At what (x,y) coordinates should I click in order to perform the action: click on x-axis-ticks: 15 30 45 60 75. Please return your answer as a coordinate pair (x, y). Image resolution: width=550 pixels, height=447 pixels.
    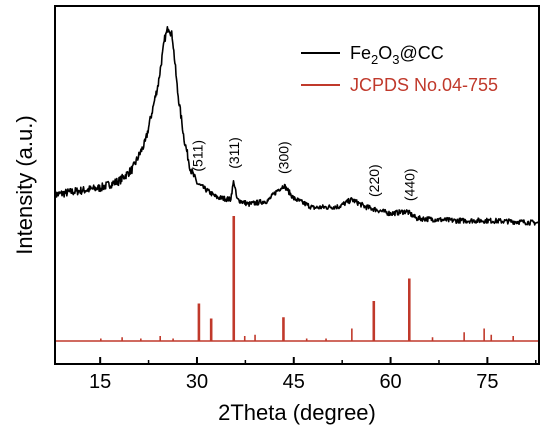
    Looking at the image, I should click on (313, 375).